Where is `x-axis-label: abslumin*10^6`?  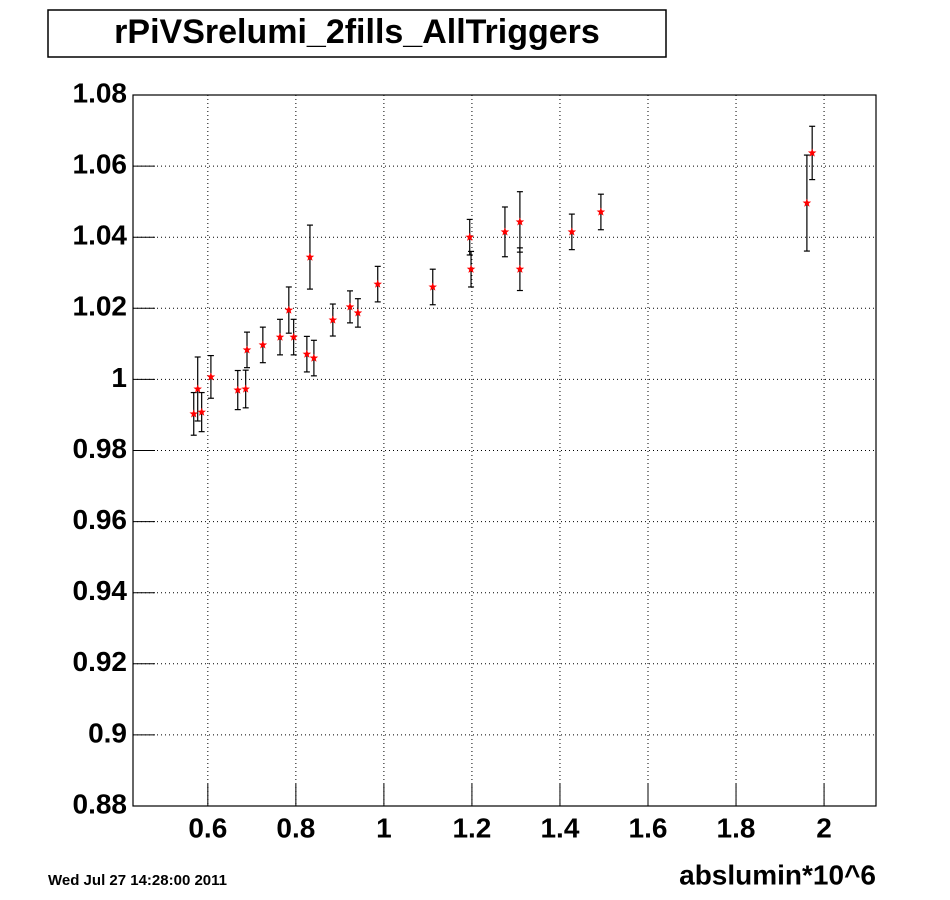 x-axis-label: abslumin*10^6 is located at coordinates (777, 874).